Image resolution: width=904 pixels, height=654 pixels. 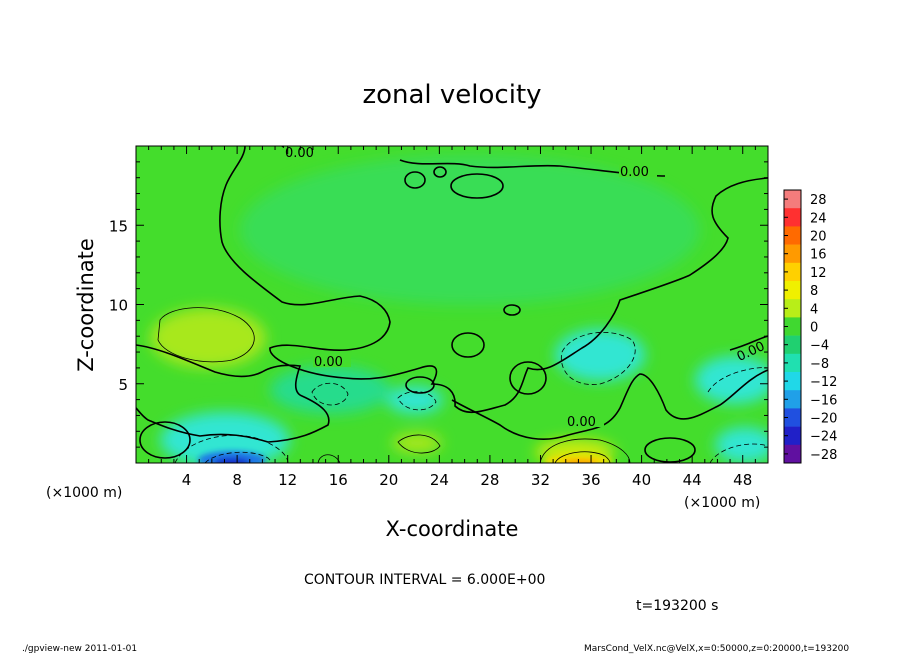 What do you see at coordinates (819, 346) in the screenshot?
I see `colorbar-label: −4` at bounding box center [819, 346].